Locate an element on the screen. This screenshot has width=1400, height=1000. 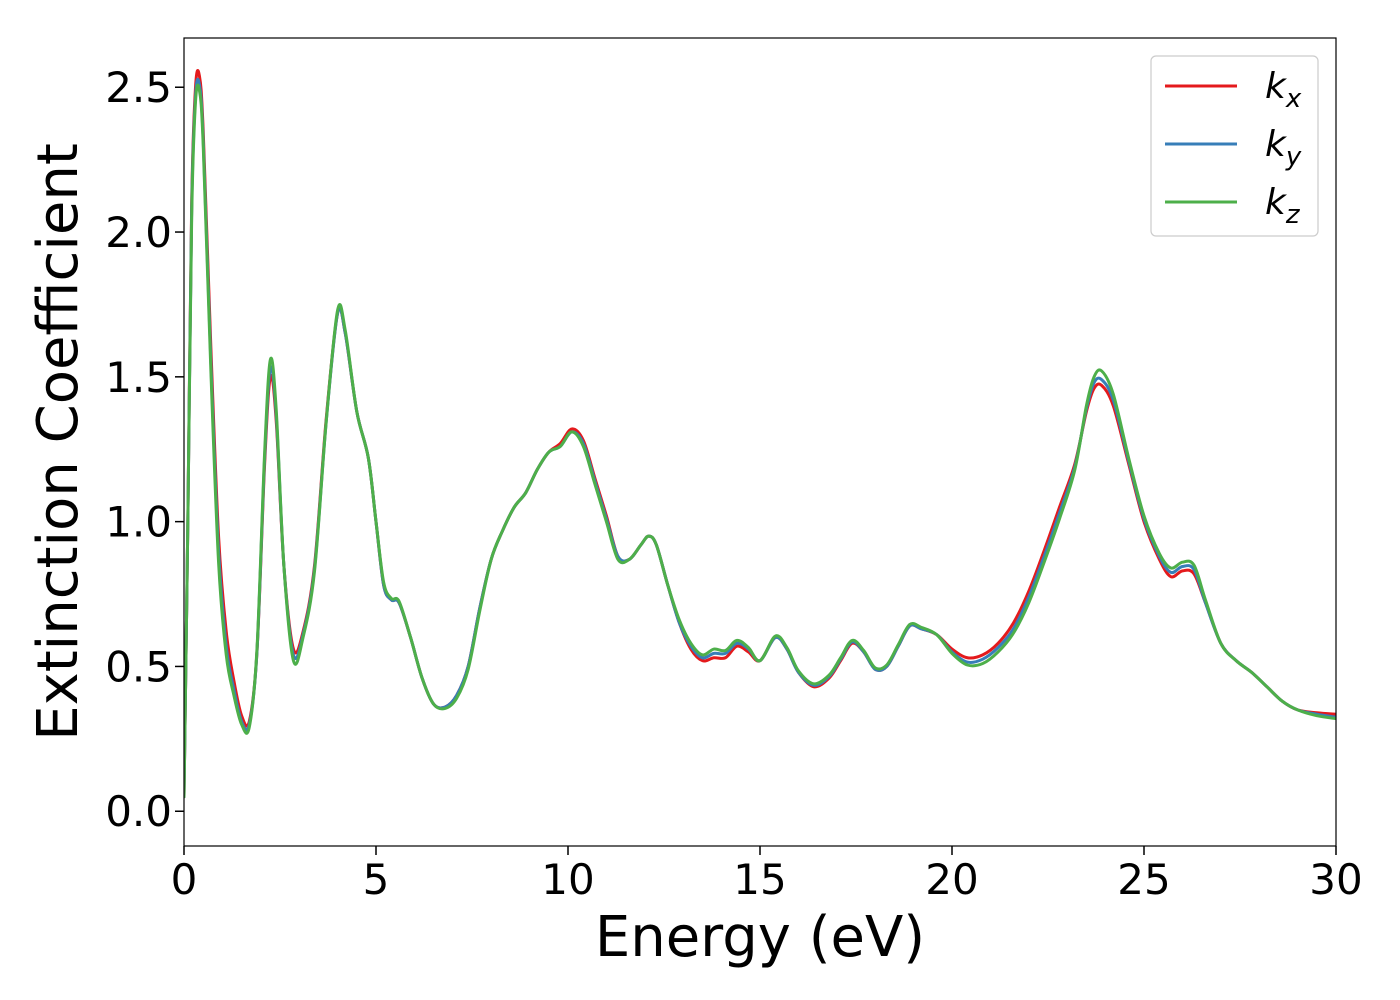
y-axis-title: Extinction Coefficient is located at coordinates (58, 442).